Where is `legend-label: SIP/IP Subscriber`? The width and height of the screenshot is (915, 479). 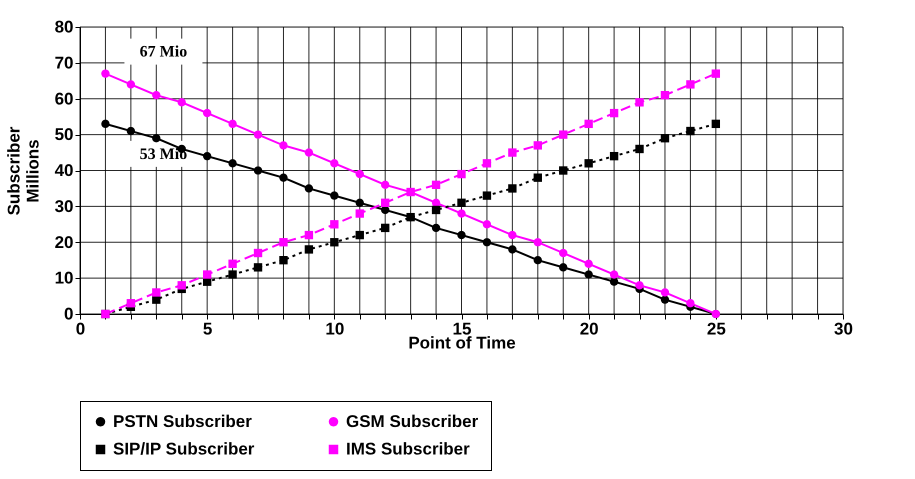
legend-label: SIP/IP Subscriber is located at coordinates (184, 449).